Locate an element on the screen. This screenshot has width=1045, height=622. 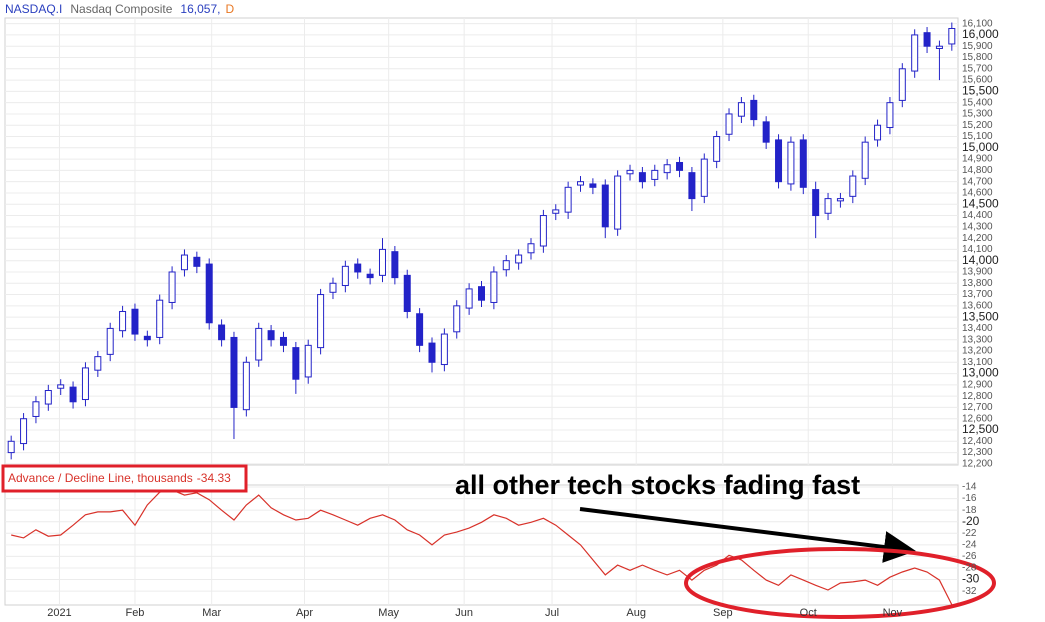
legend-name: Advance / Decline Line, thousands is located at coordinates (100, 478).